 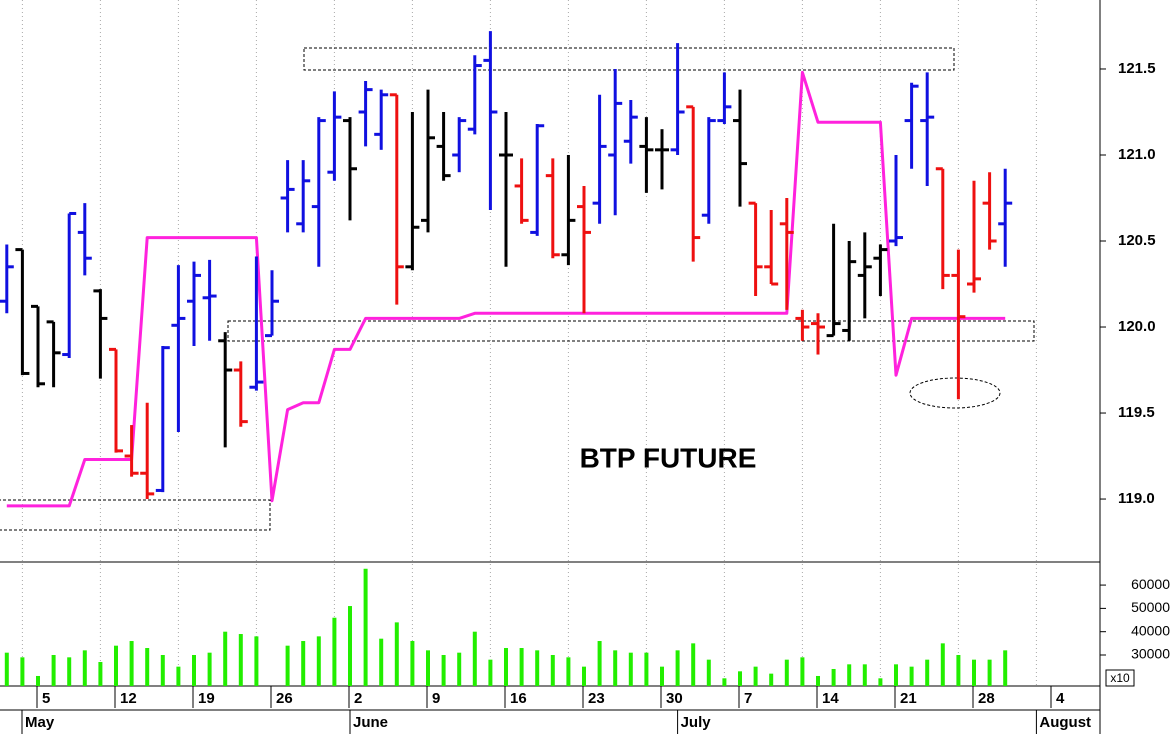 I want to click on y-tick-label: 119.0, so click(x=1136, y=498).